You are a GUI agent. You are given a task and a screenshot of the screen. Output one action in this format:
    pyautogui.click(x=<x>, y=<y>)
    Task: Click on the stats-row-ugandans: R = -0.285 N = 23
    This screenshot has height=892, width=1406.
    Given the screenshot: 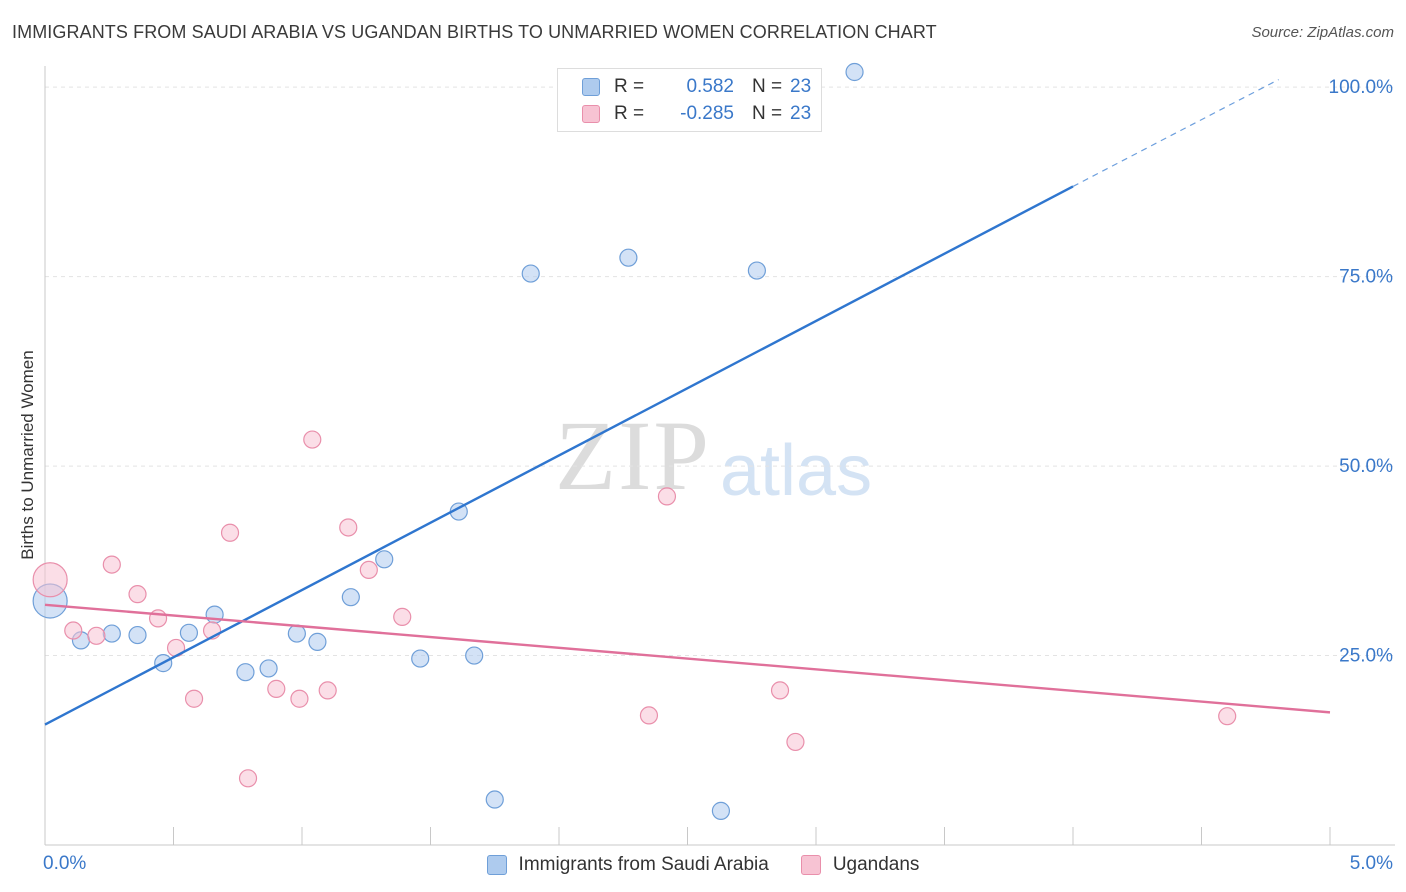 What is the action you would take?
    pyautogui.click(x=696, y=114)
    